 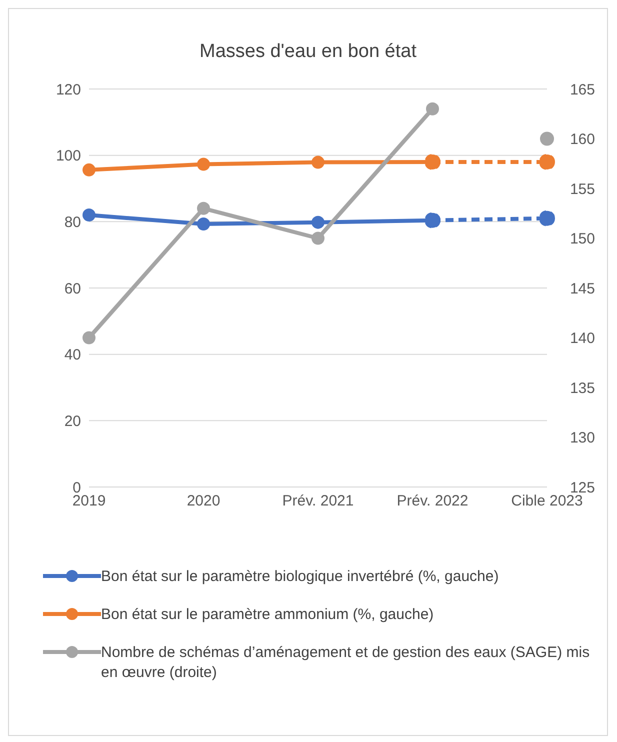 I want to click on y-tick-label: 40, so click(x=72, y=355).